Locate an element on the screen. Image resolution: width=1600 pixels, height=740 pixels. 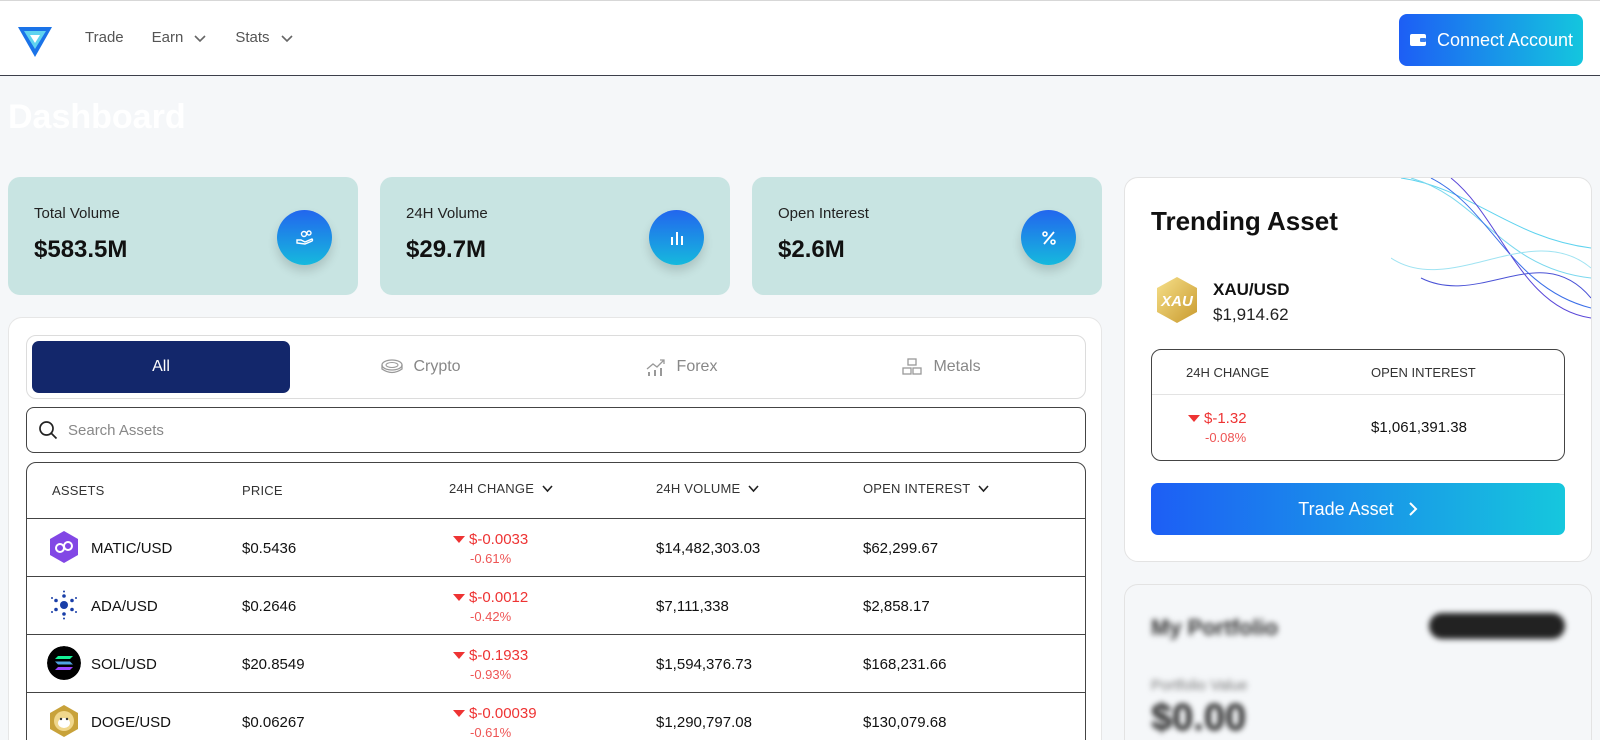
divider is located at coordinates (1358, 394).